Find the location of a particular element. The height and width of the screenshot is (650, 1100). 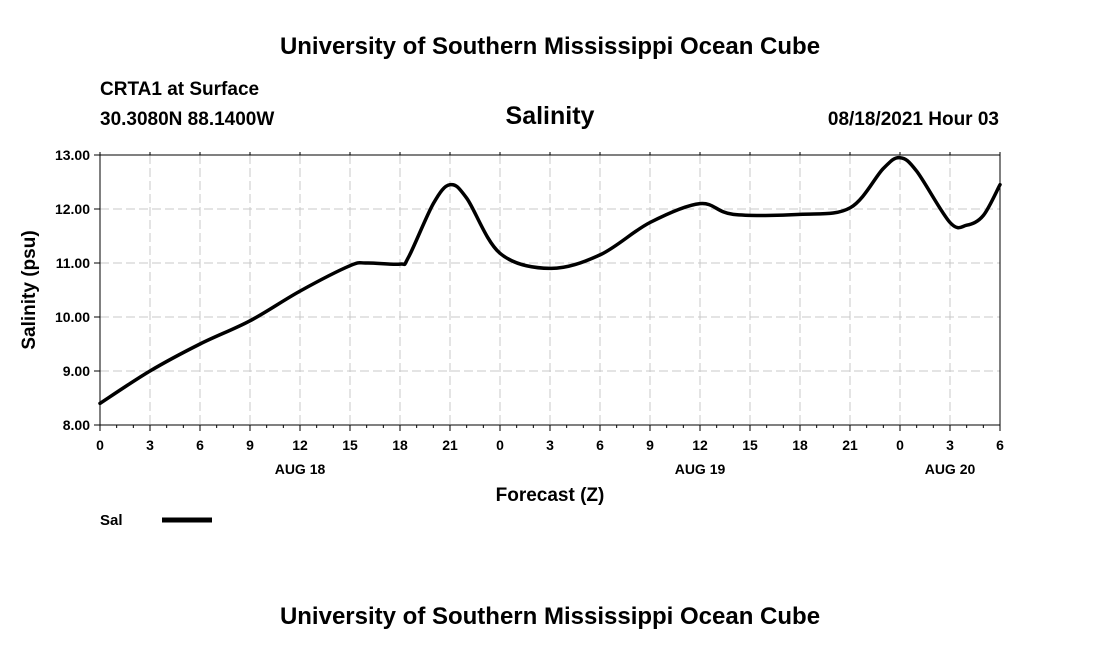

x-axis-label: Forecast (Z) is located at coordinates (550, 495).